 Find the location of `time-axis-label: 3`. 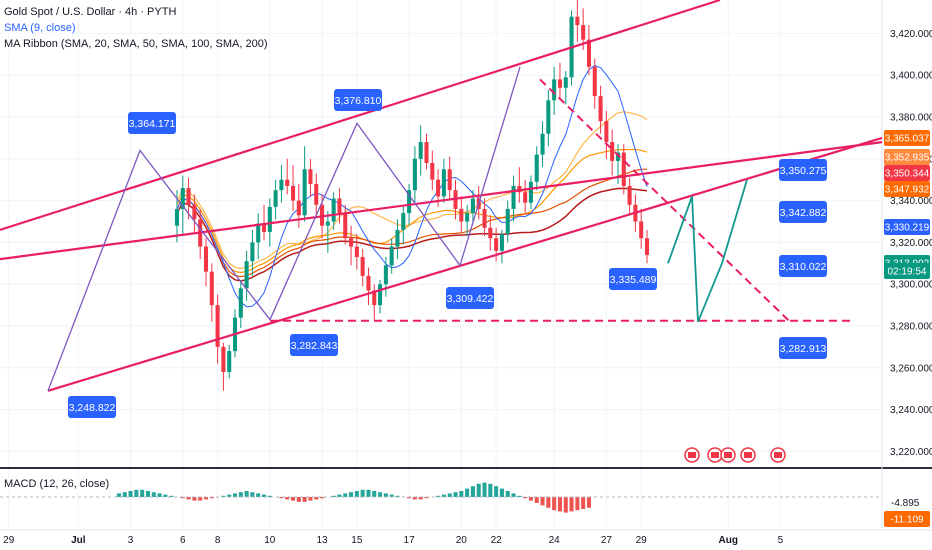

time-axis-label: 3 is located at coordinates (131, 540).